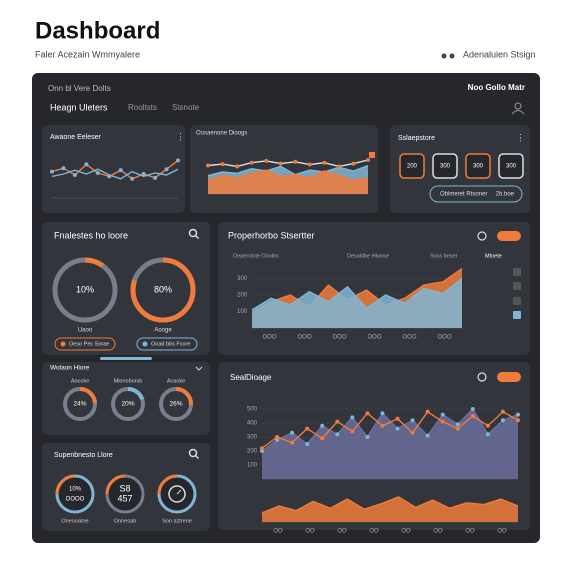 The height and width of the screenshot is (576, 576). Describe the element at coordinates (163, 289) in the screenshot. I see `gauge-value: 80%` at that location.